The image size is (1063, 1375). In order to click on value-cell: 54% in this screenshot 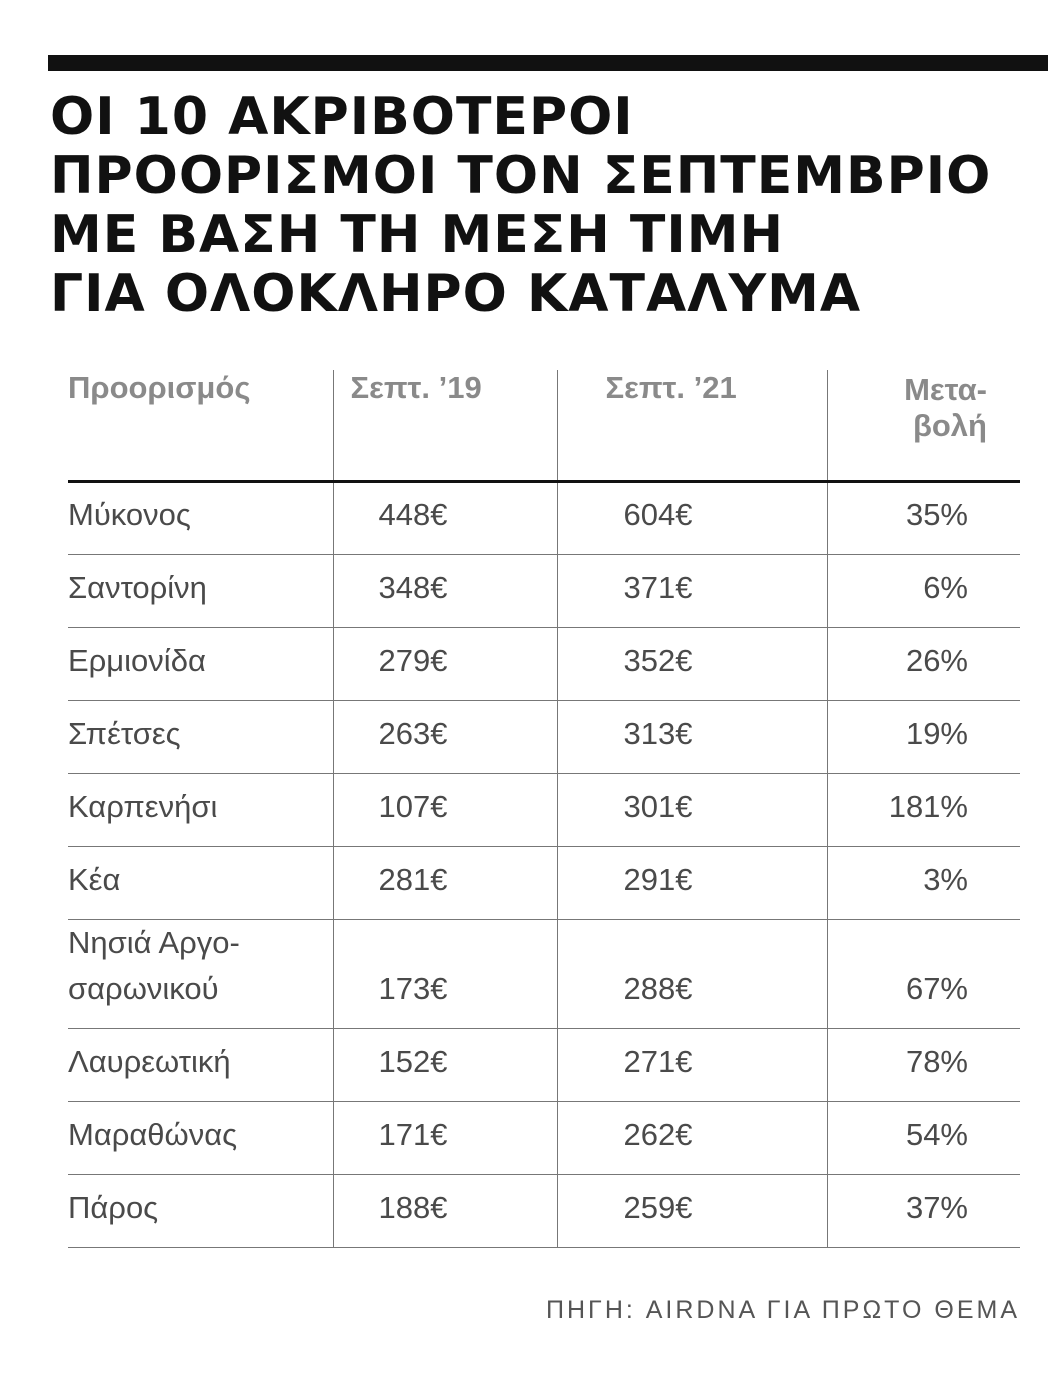, I will do `click(923, 1138)`.